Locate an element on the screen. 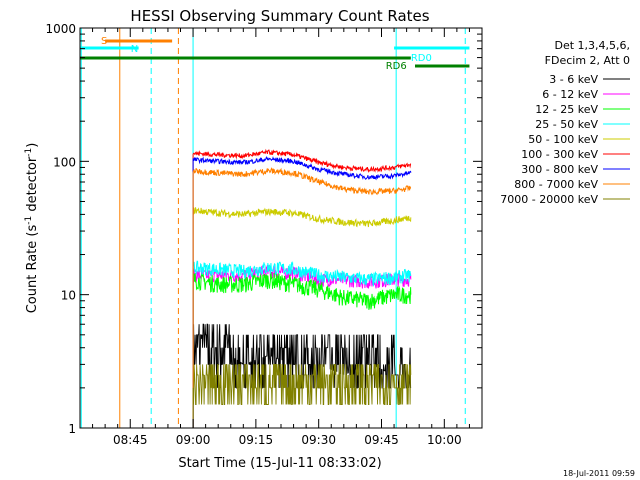 The image size is (640, 480). legend-header-line-1: Det 1,3,4,5,6, is located at coordinates (592, 45).